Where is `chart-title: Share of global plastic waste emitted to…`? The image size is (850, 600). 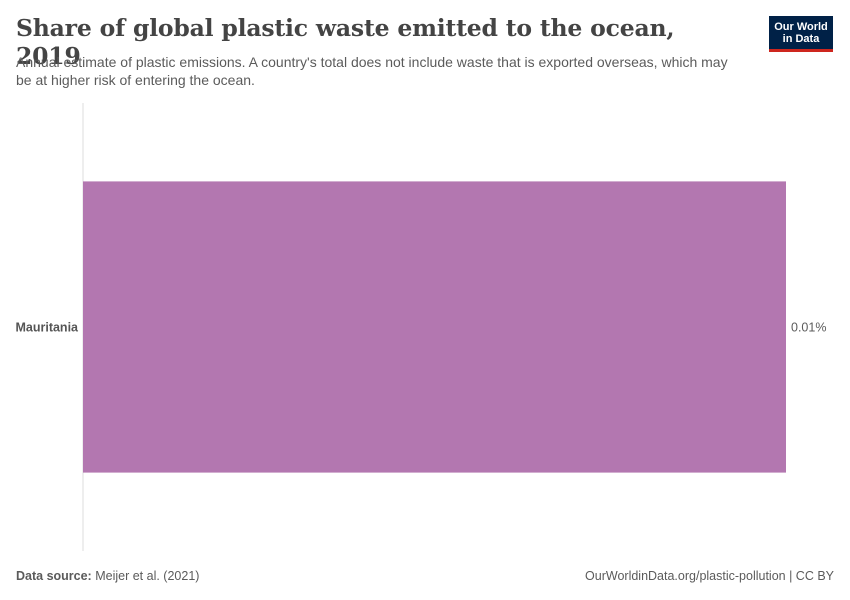 chart-title: Share of global plastic waste emitted to… is located at coordinates (345, 42).